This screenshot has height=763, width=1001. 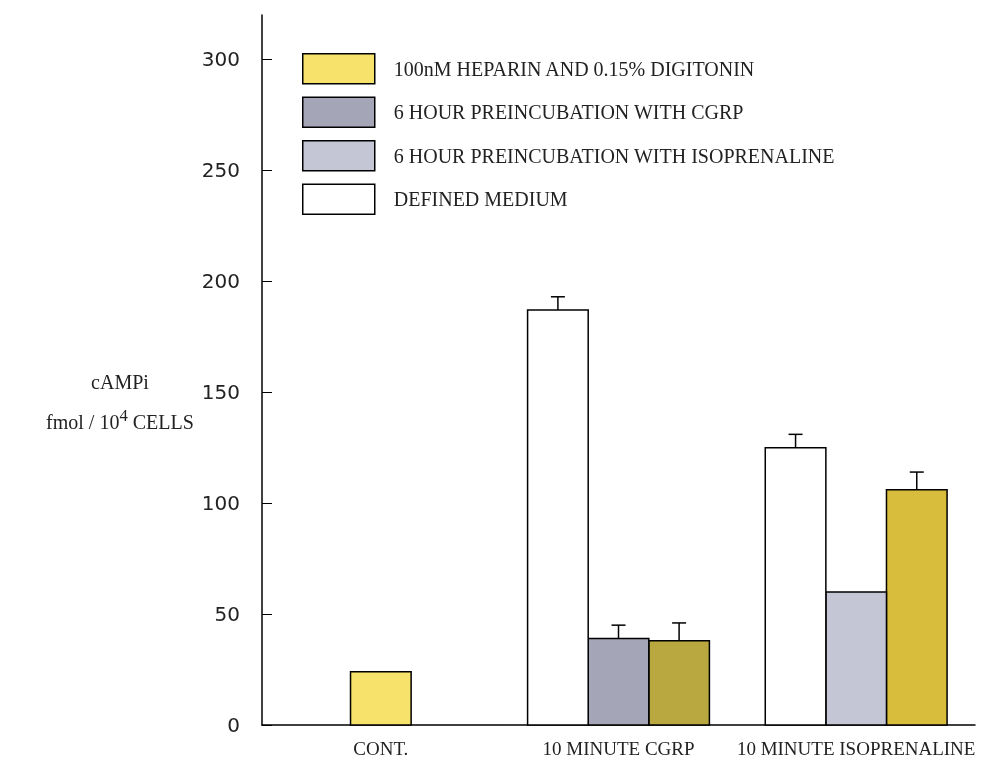 I want to click on y-tick-label: 50, so click(x=227, y=614).